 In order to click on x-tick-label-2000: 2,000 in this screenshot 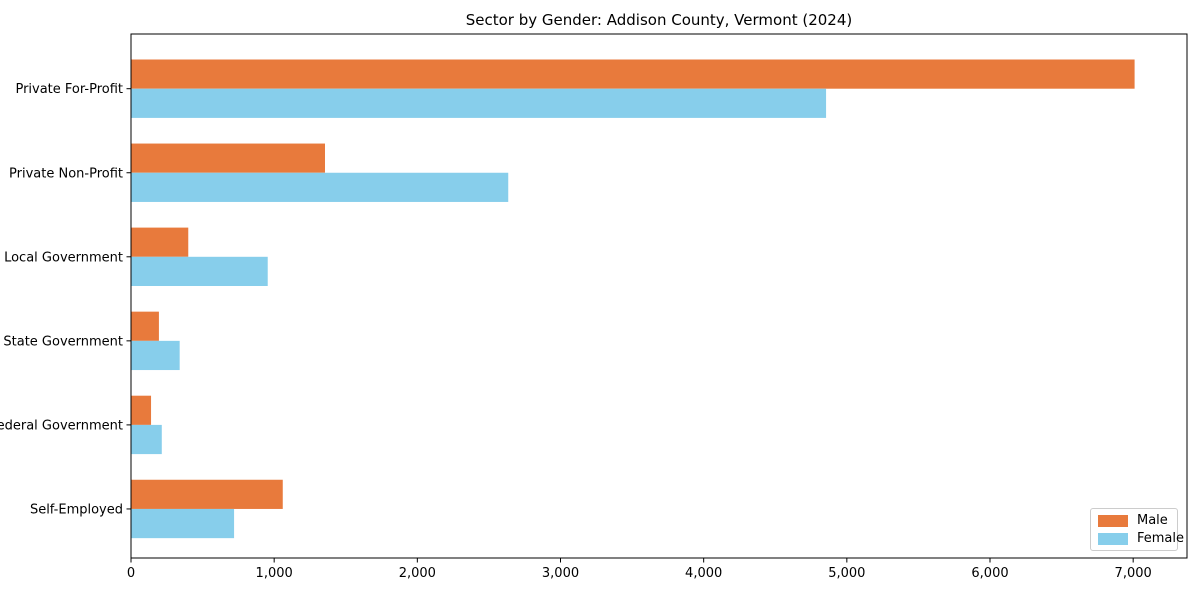, I will do `click(417, 573)`.